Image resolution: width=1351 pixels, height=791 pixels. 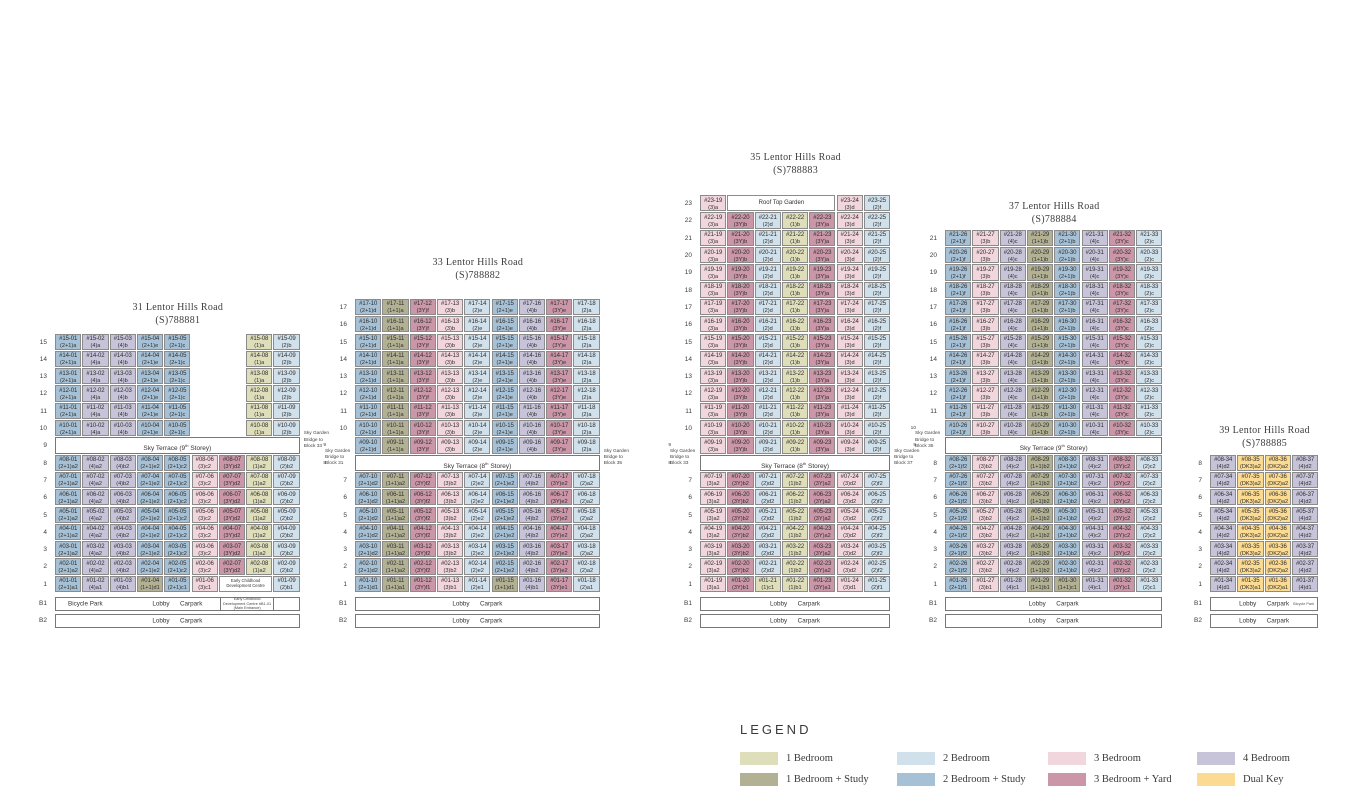 I want to click on unit-number: #13-20, so click(x=740, y=373).